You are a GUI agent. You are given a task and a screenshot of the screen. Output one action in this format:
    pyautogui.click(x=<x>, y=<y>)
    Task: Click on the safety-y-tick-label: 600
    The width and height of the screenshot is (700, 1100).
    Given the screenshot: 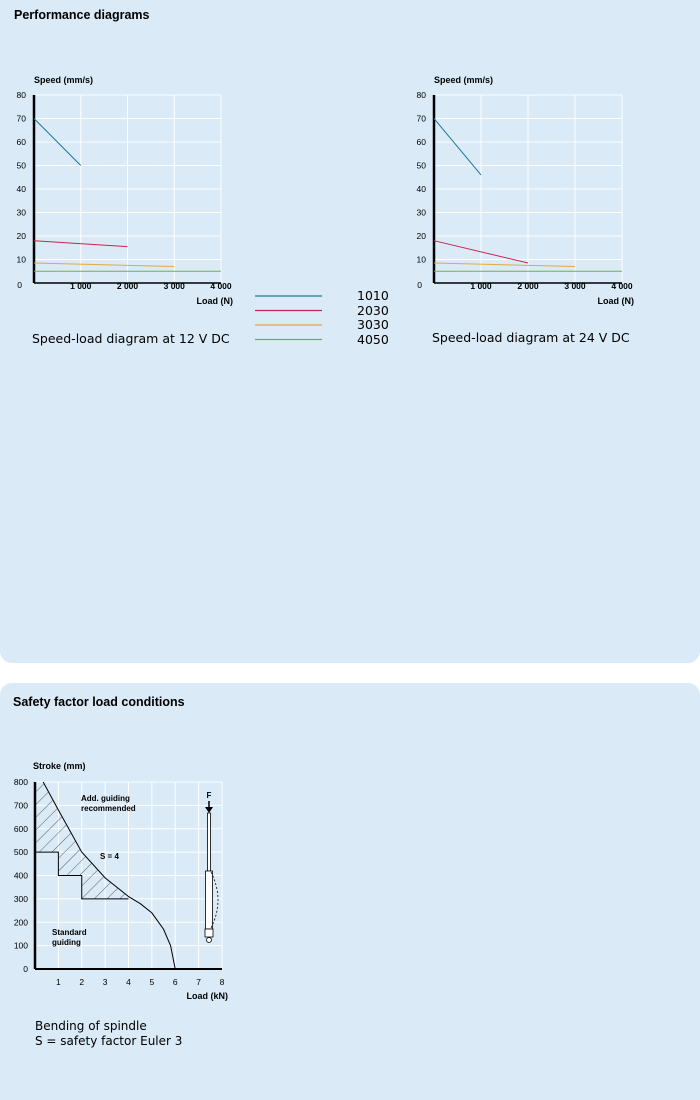 What is the action you would take?
    pyautogui.click(x=21, y=829)
    